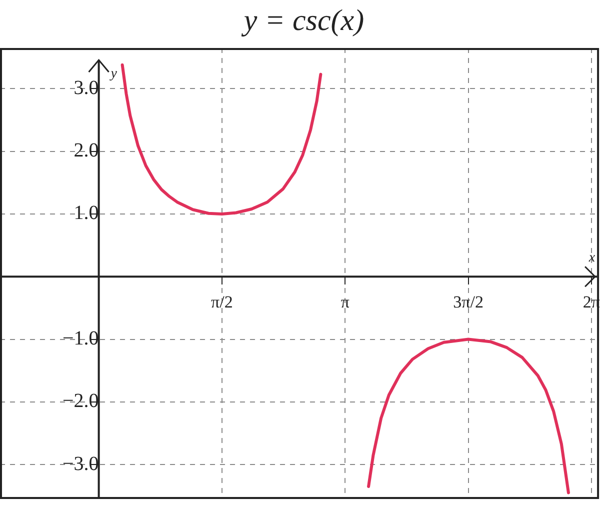  What do you see at coordinates (113, 74) in the screenshot?
I see `y-axis-title: y` at bounding box center [113, 74].